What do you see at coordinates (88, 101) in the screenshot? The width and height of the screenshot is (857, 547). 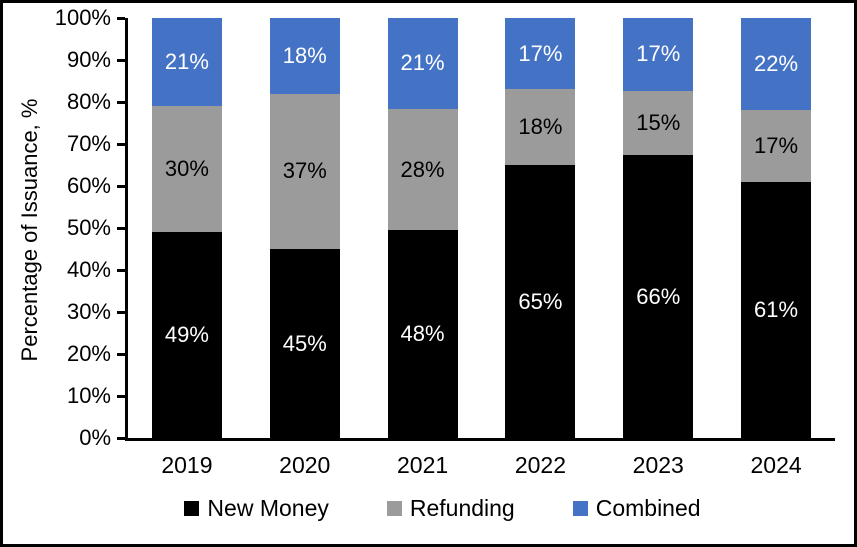 I see `y-axis-tick-label: 80%` at bounding box center [88, 101].